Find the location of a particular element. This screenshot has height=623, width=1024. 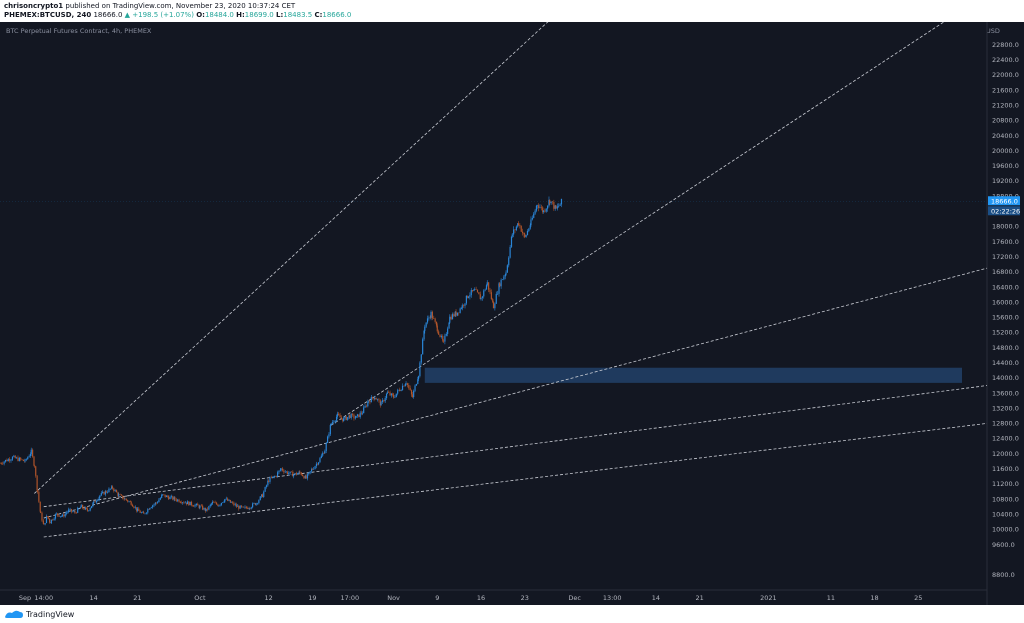

open-label: O: is located at coordinates (200, 15).